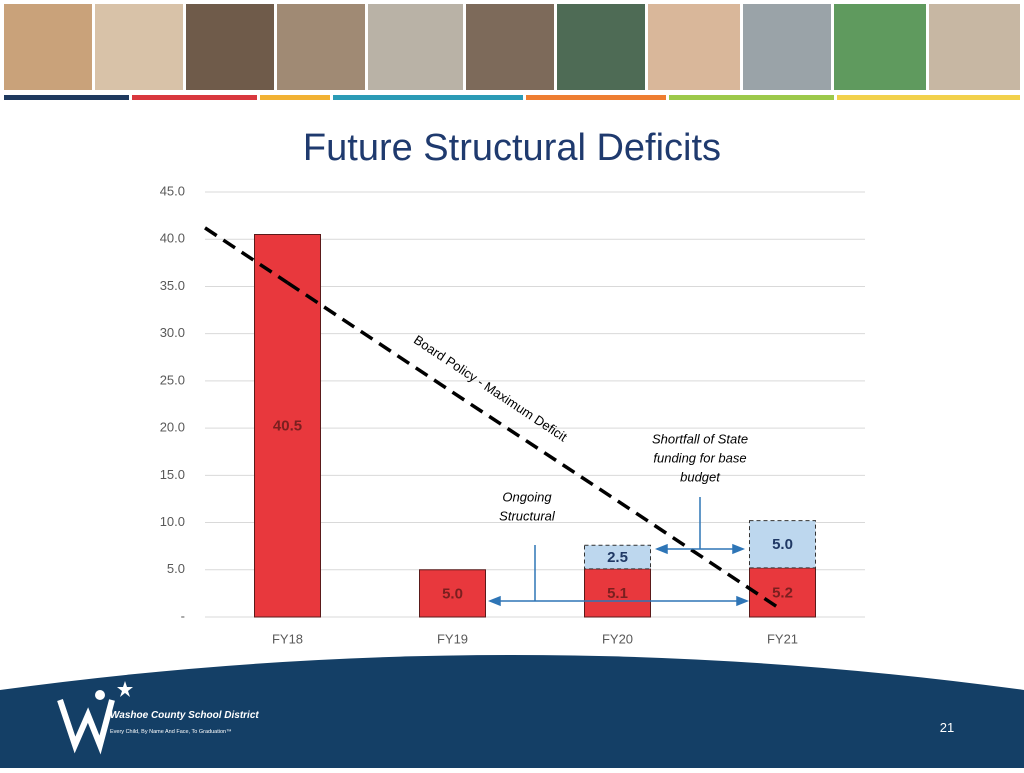 This screenshot has height=773, width=1024. What do you see at coordinates (176, 568) in the screenshot?
I see `y-tick-label: 5.0` at bounding box center [176, 568].